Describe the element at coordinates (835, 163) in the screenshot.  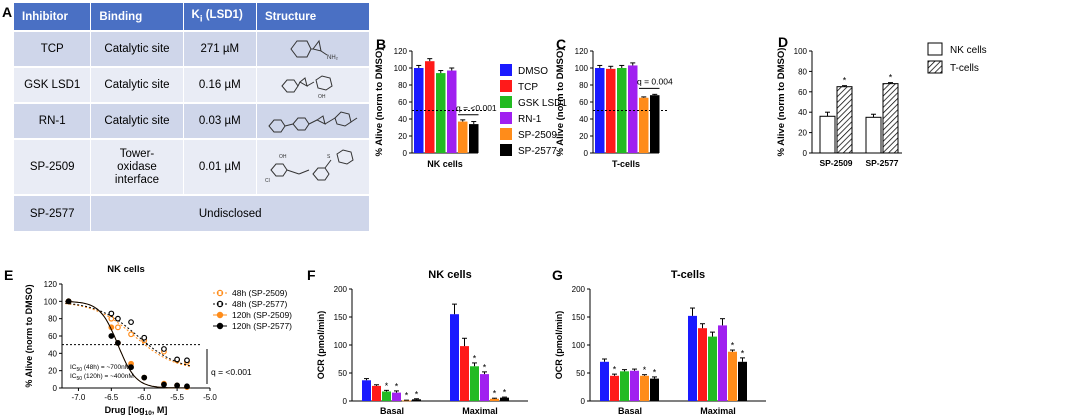
I see `chart-D-x-tick-label: SP-2509` at that location.